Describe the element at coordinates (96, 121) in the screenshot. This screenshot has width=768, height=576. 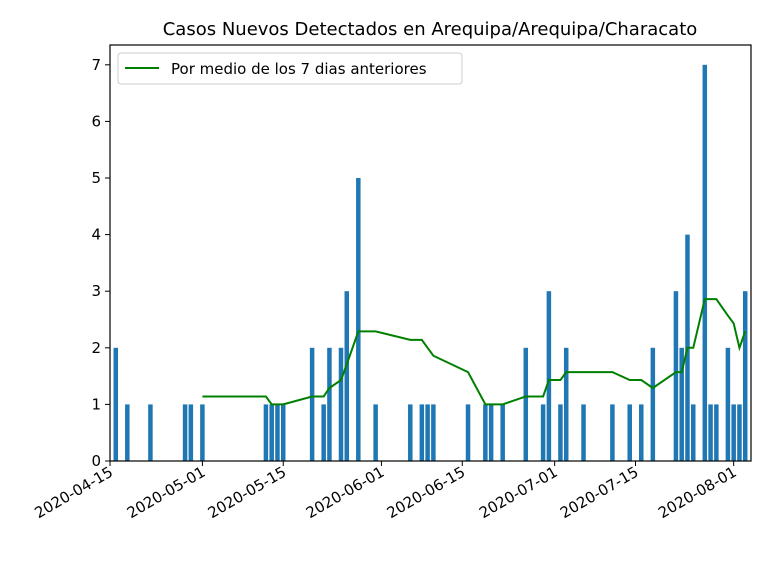
I see `y-tick-label: 6` at that location.